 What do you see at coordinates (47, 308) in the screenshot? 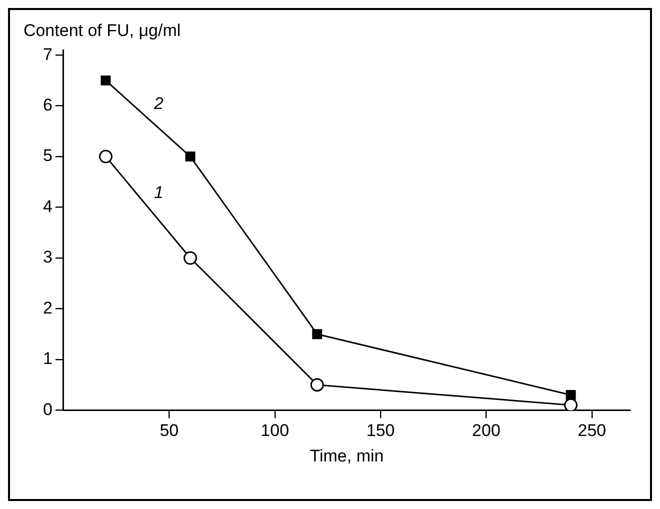
I see `y-tick-label: 2` at bounding box center [47, 308].